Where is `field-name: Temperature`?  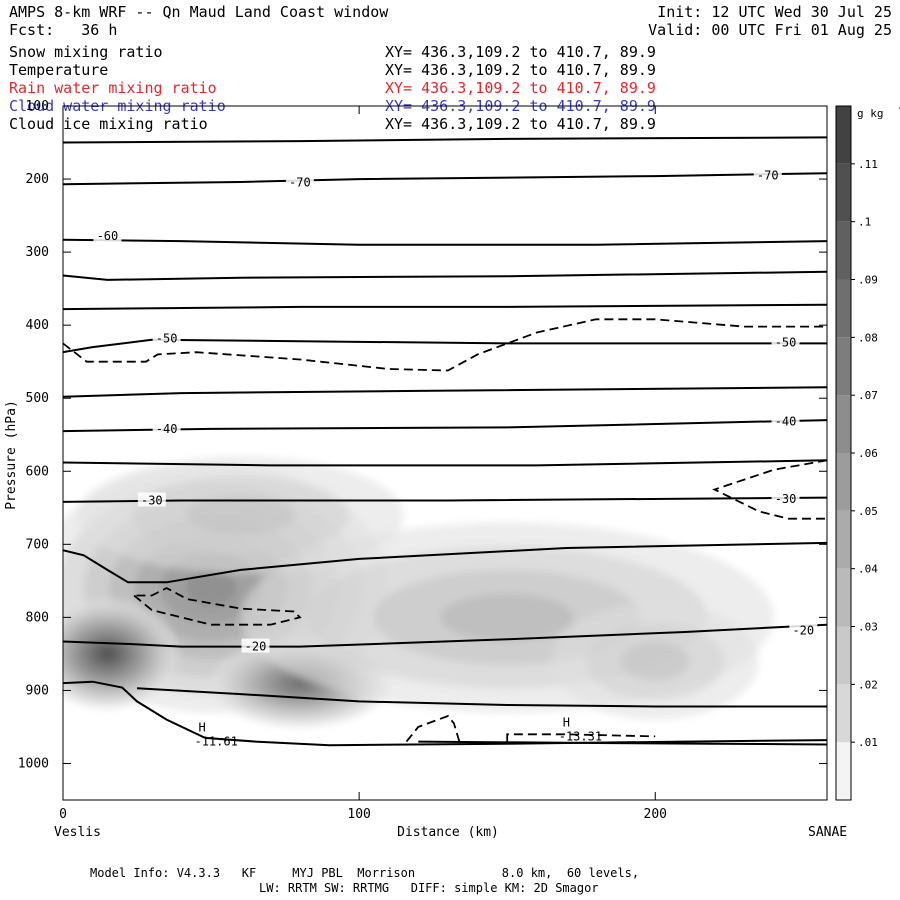
field-name: Temperature is located at coordinates (59, 70).